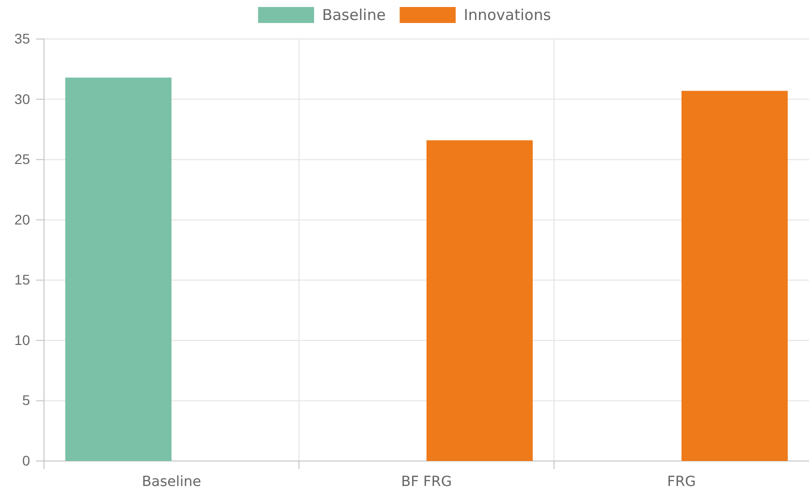 The height and width of the screenshot is (496, 809). What do you see at coordinates (22, 38) in the screenshot?
I see `y-tick-label: 35` at bounding box center [22, 38].